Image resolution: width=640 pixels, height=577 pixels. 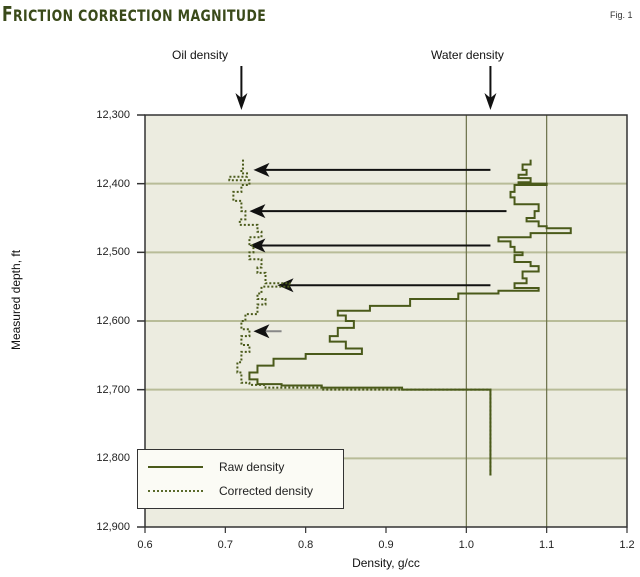 What do you see at coordinates (266, 491) in the screenshot?
I see `legend-label-corrected: Corrected density` at bounding box center [266, 491].